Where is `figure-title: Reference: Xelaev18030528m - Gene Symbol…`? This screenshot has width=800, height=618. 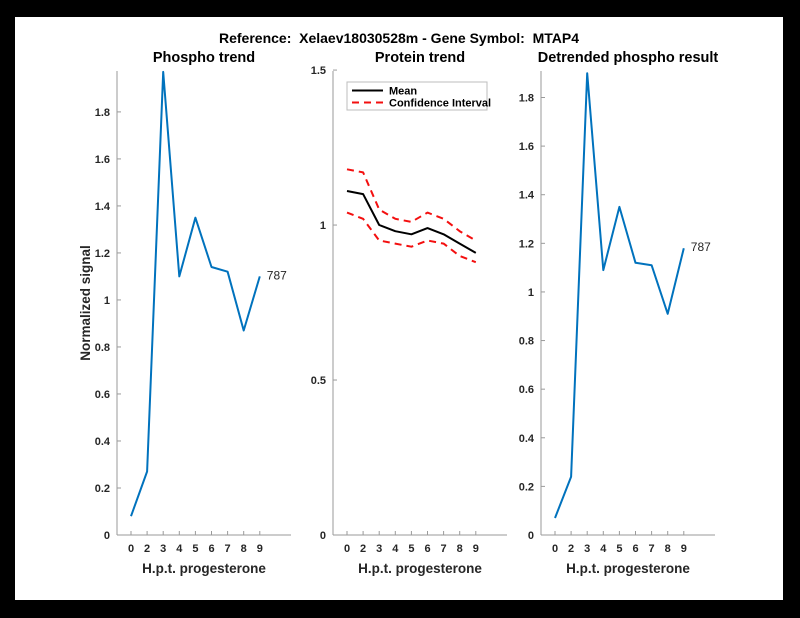 figure-title: Reference: Xelaev18030528m - Gene Symbol… is located at coordinates (398, 38).